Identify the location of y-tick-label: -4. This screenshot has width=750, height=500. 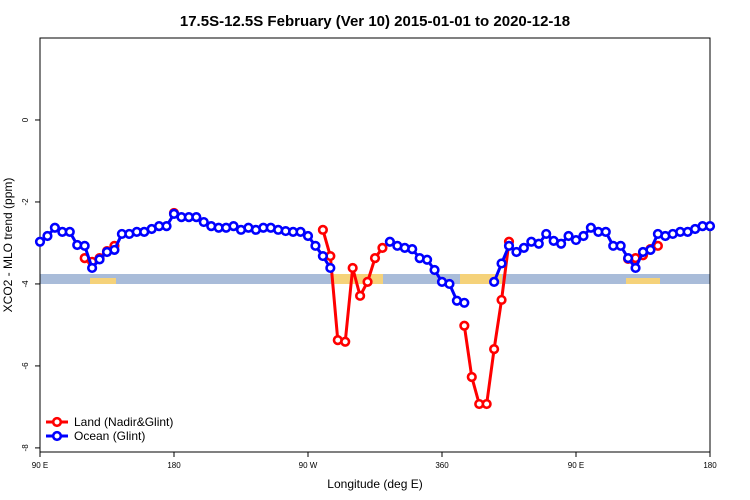
(25, 284).